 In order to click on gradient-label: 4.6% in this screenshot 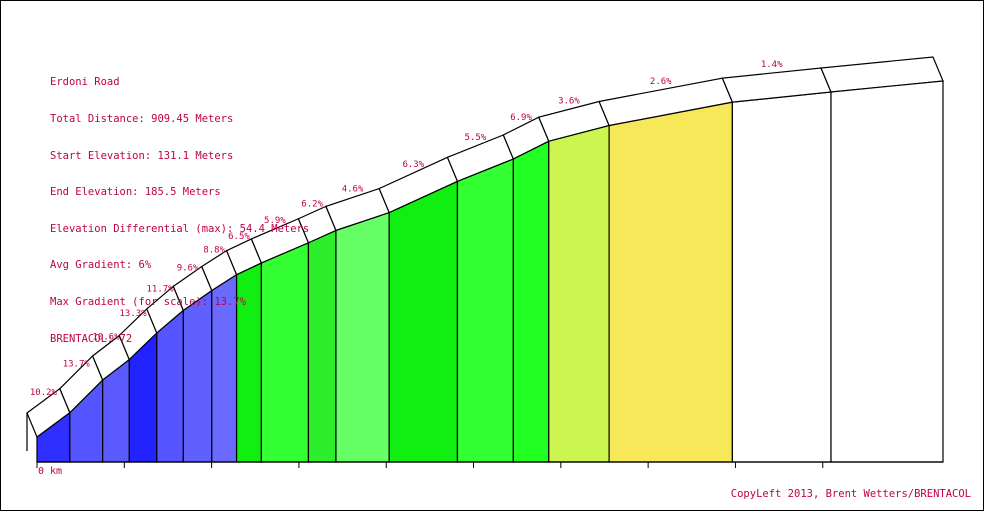, I will do `click(353, 189)`.